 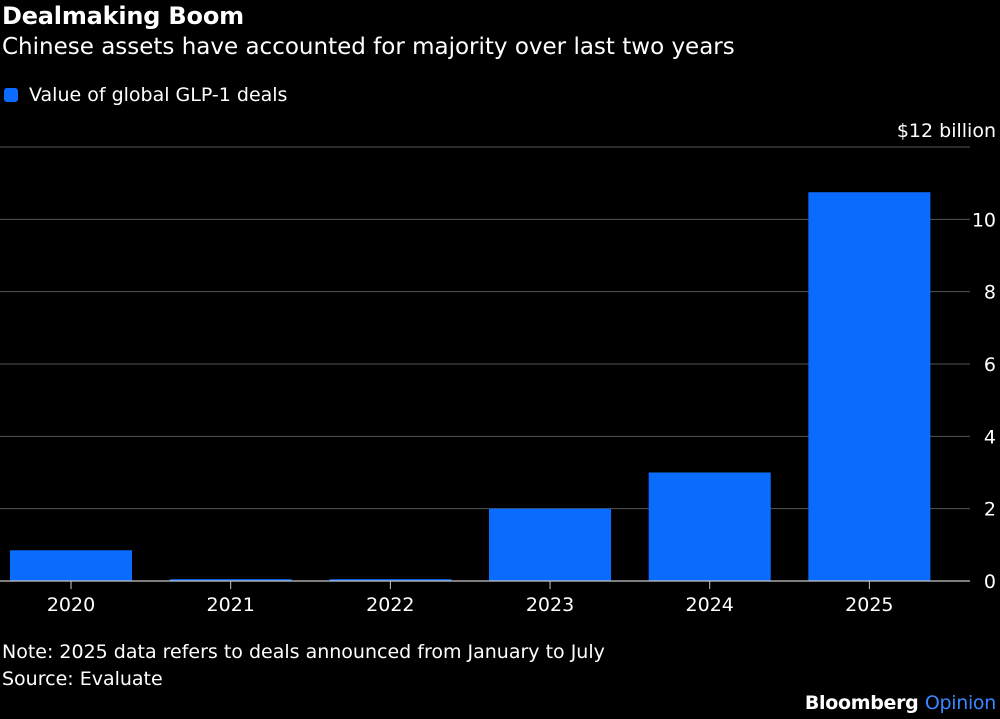 What do you see at coordinates (82, 679) in the screenshot?
I see `chart-source: Source: Evaluate` at bounding box center [82, 679].